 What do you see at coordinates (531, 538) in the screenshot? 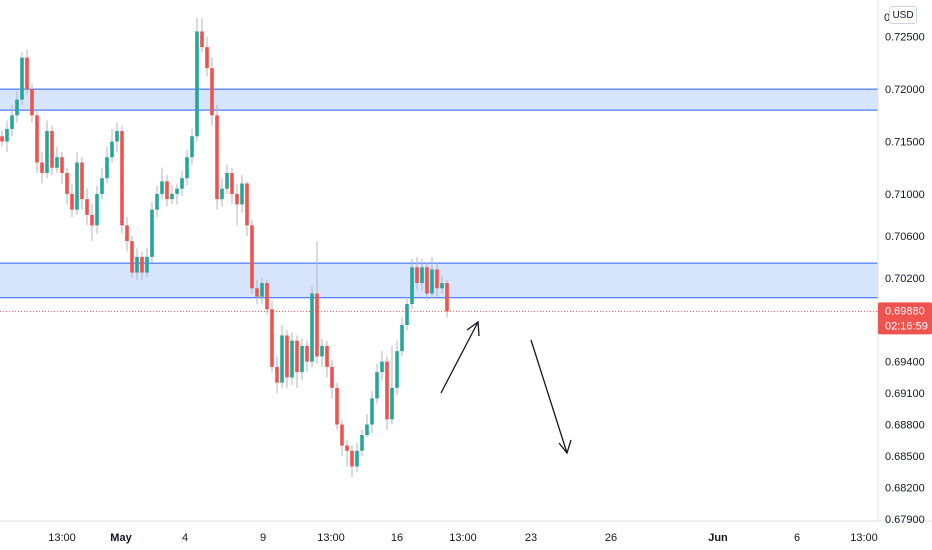
I see `time-tick-label: 23` at bounding box center [531, 538].